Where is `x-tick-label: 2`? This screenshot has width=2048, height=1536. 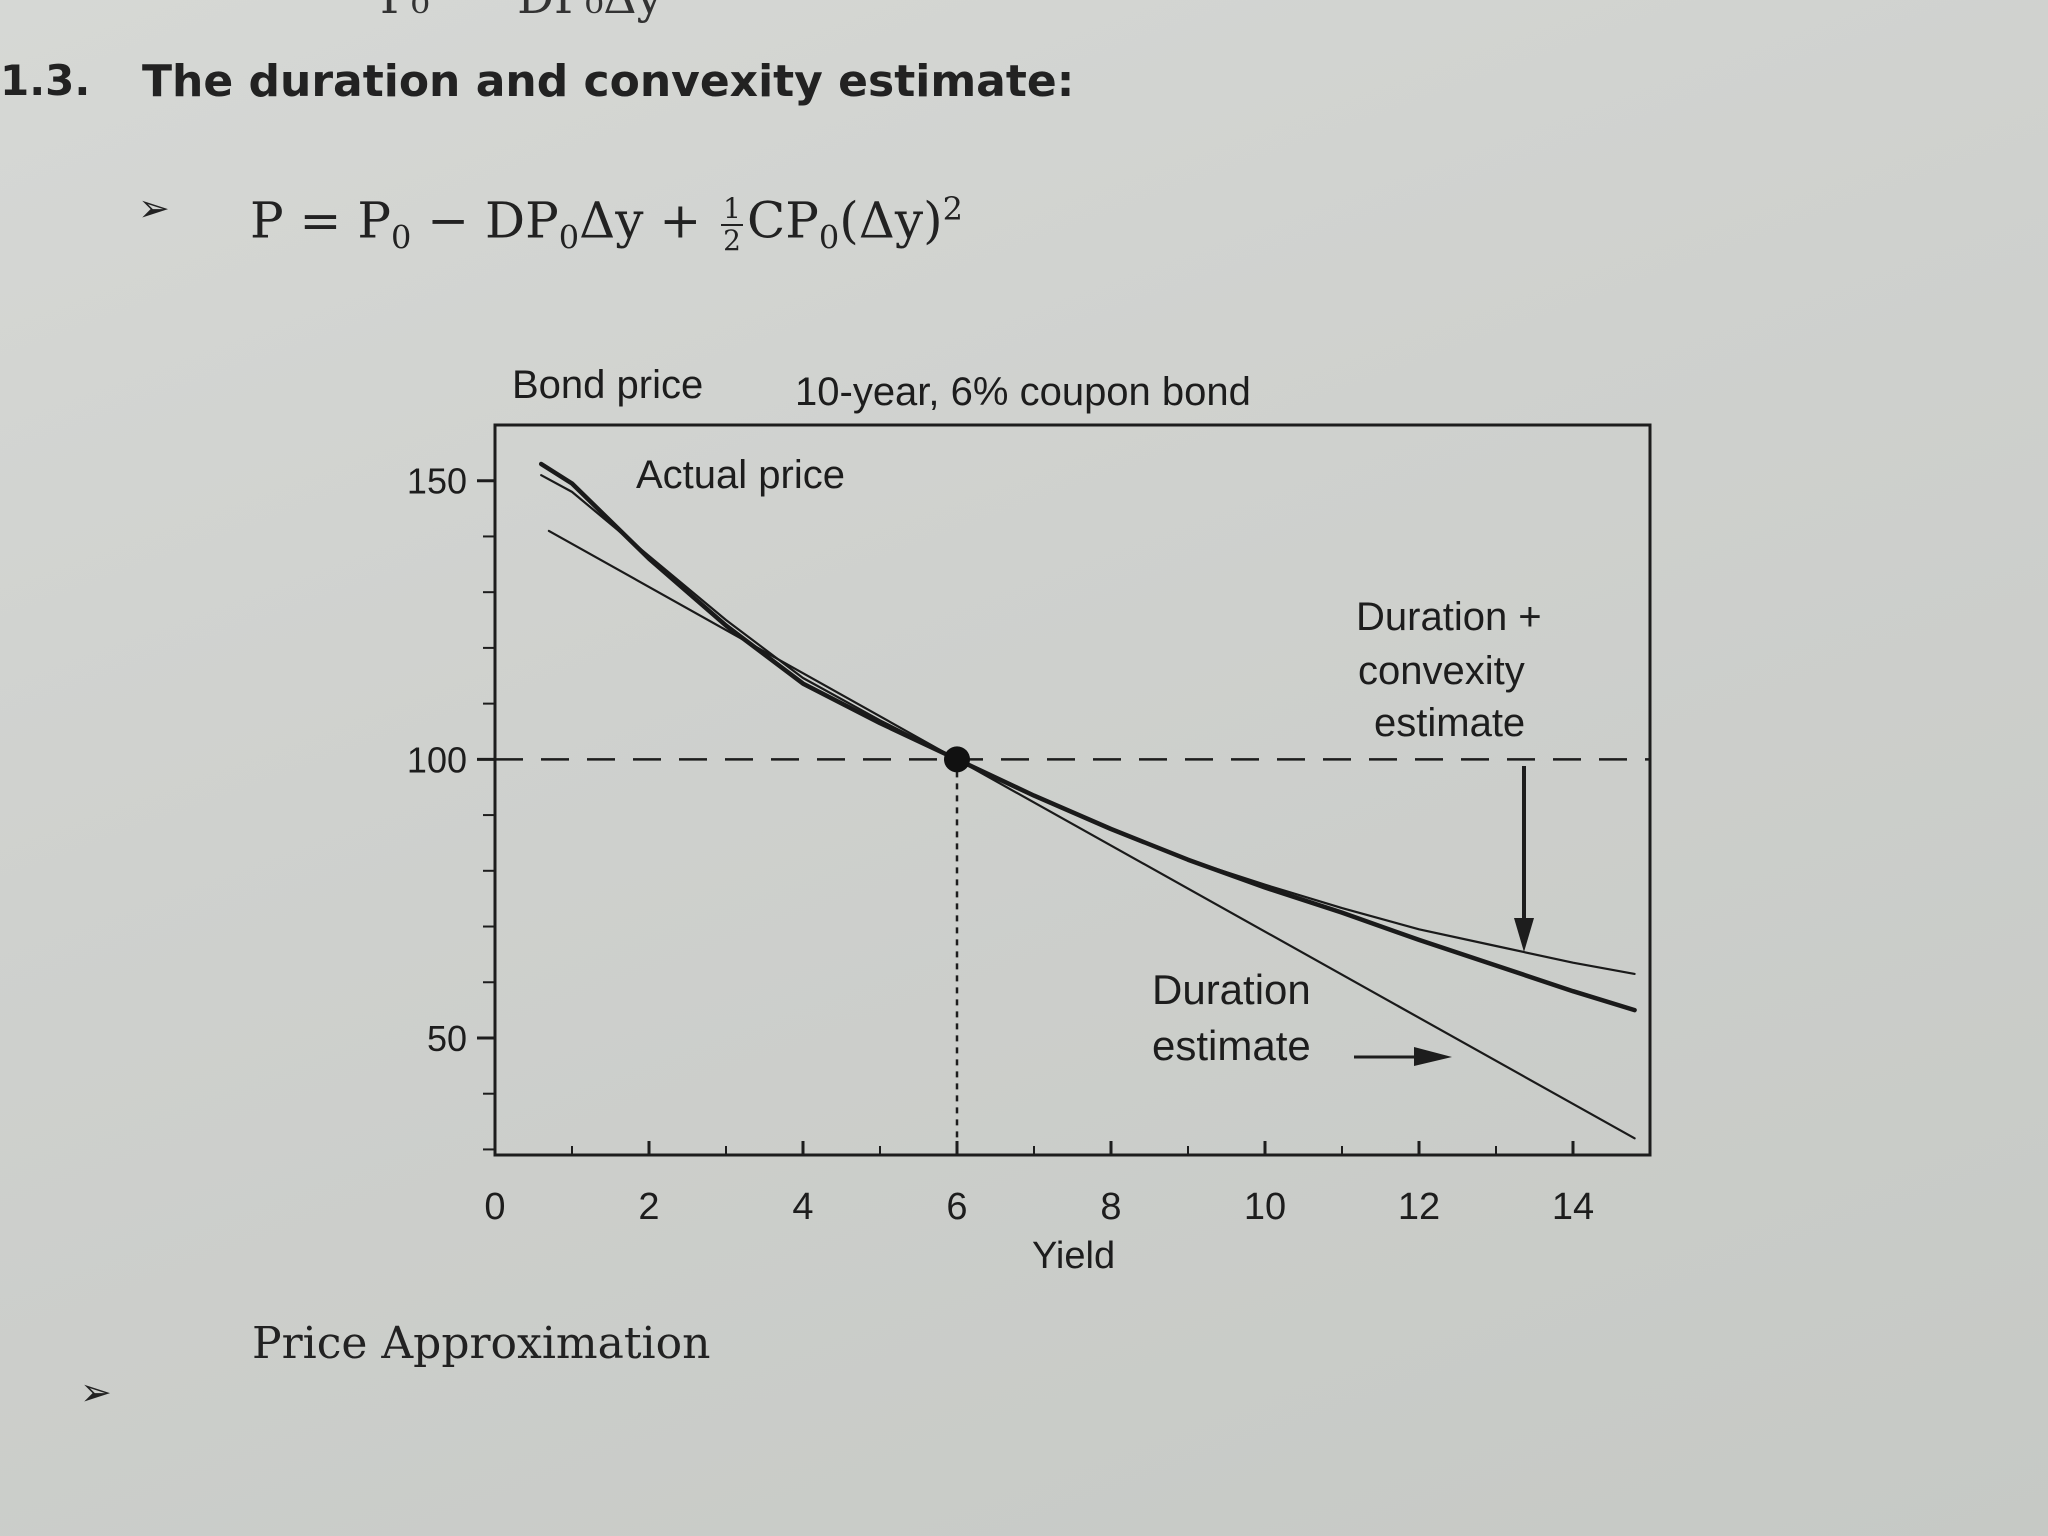 x-tick-label: 2 is located at coordinates (648, 1207).